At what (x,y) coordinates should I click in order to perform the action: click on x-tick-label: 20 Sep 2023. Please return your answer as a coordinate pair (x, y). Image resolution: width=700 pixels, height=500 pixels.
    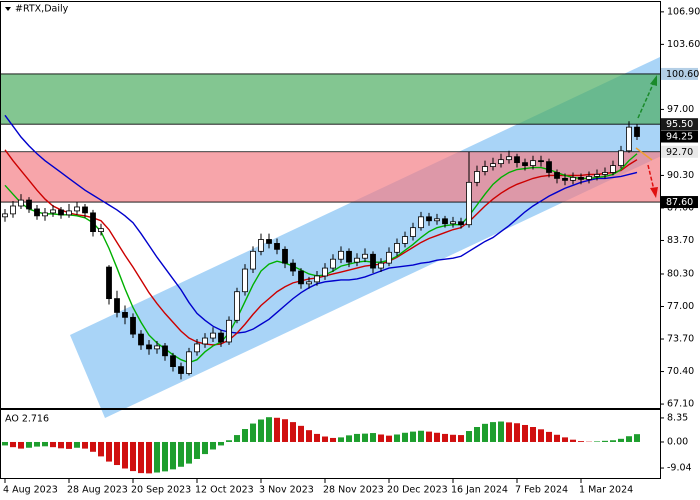
    Looking at the image, I should click on (161, 490).